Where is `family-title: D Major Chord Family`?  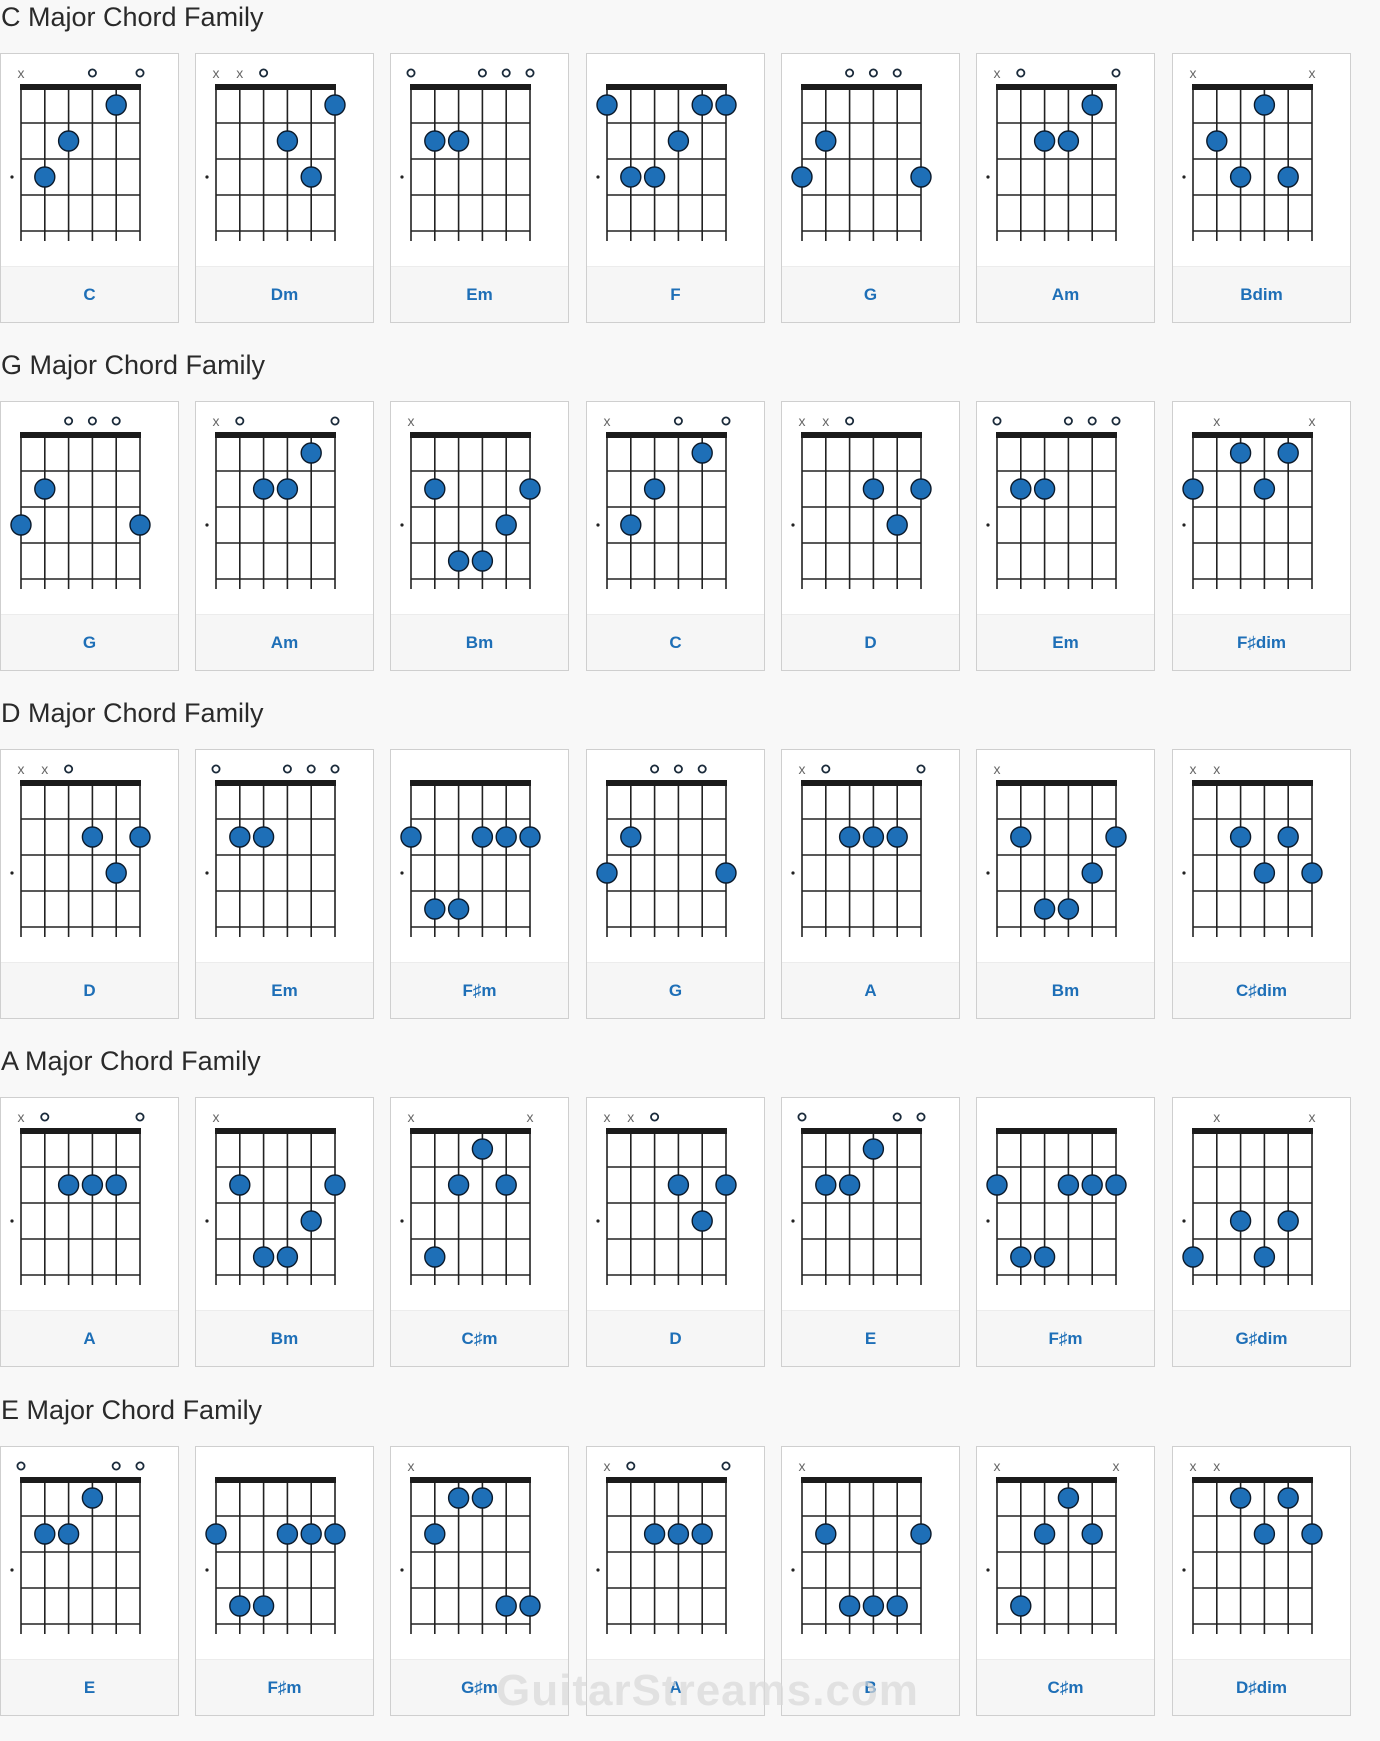 family-title: D Major Chord Family is located at coordinates (132, 713).